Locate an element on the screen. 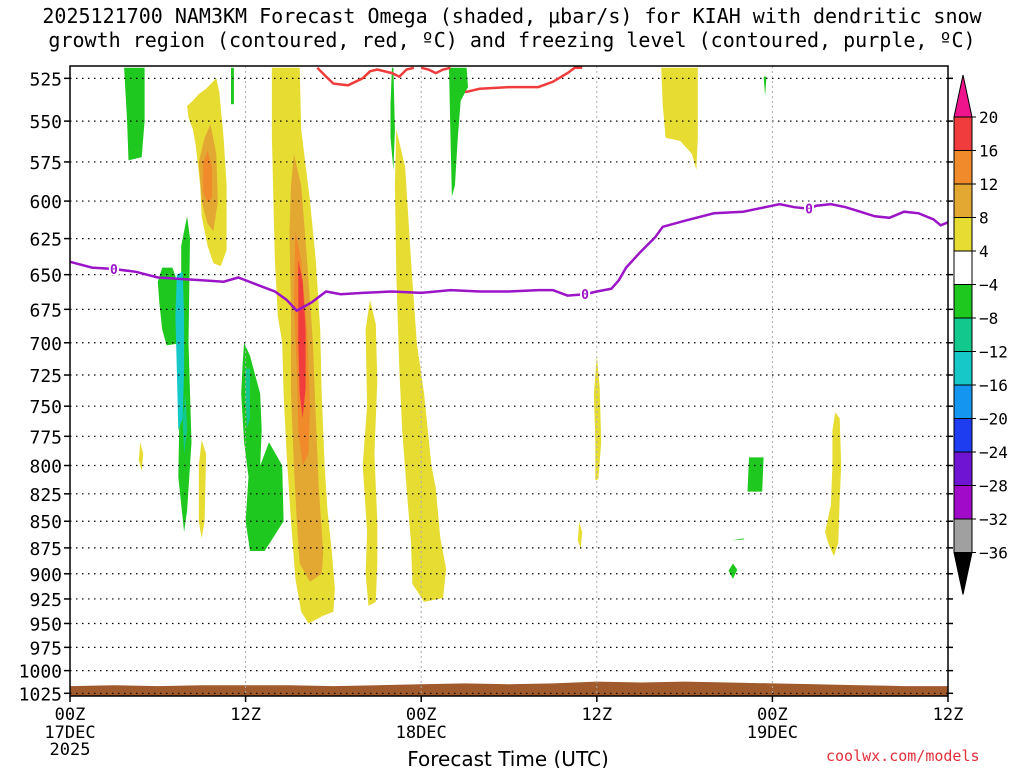  y-tick-label: 850 is located at coordinates (45, 522).